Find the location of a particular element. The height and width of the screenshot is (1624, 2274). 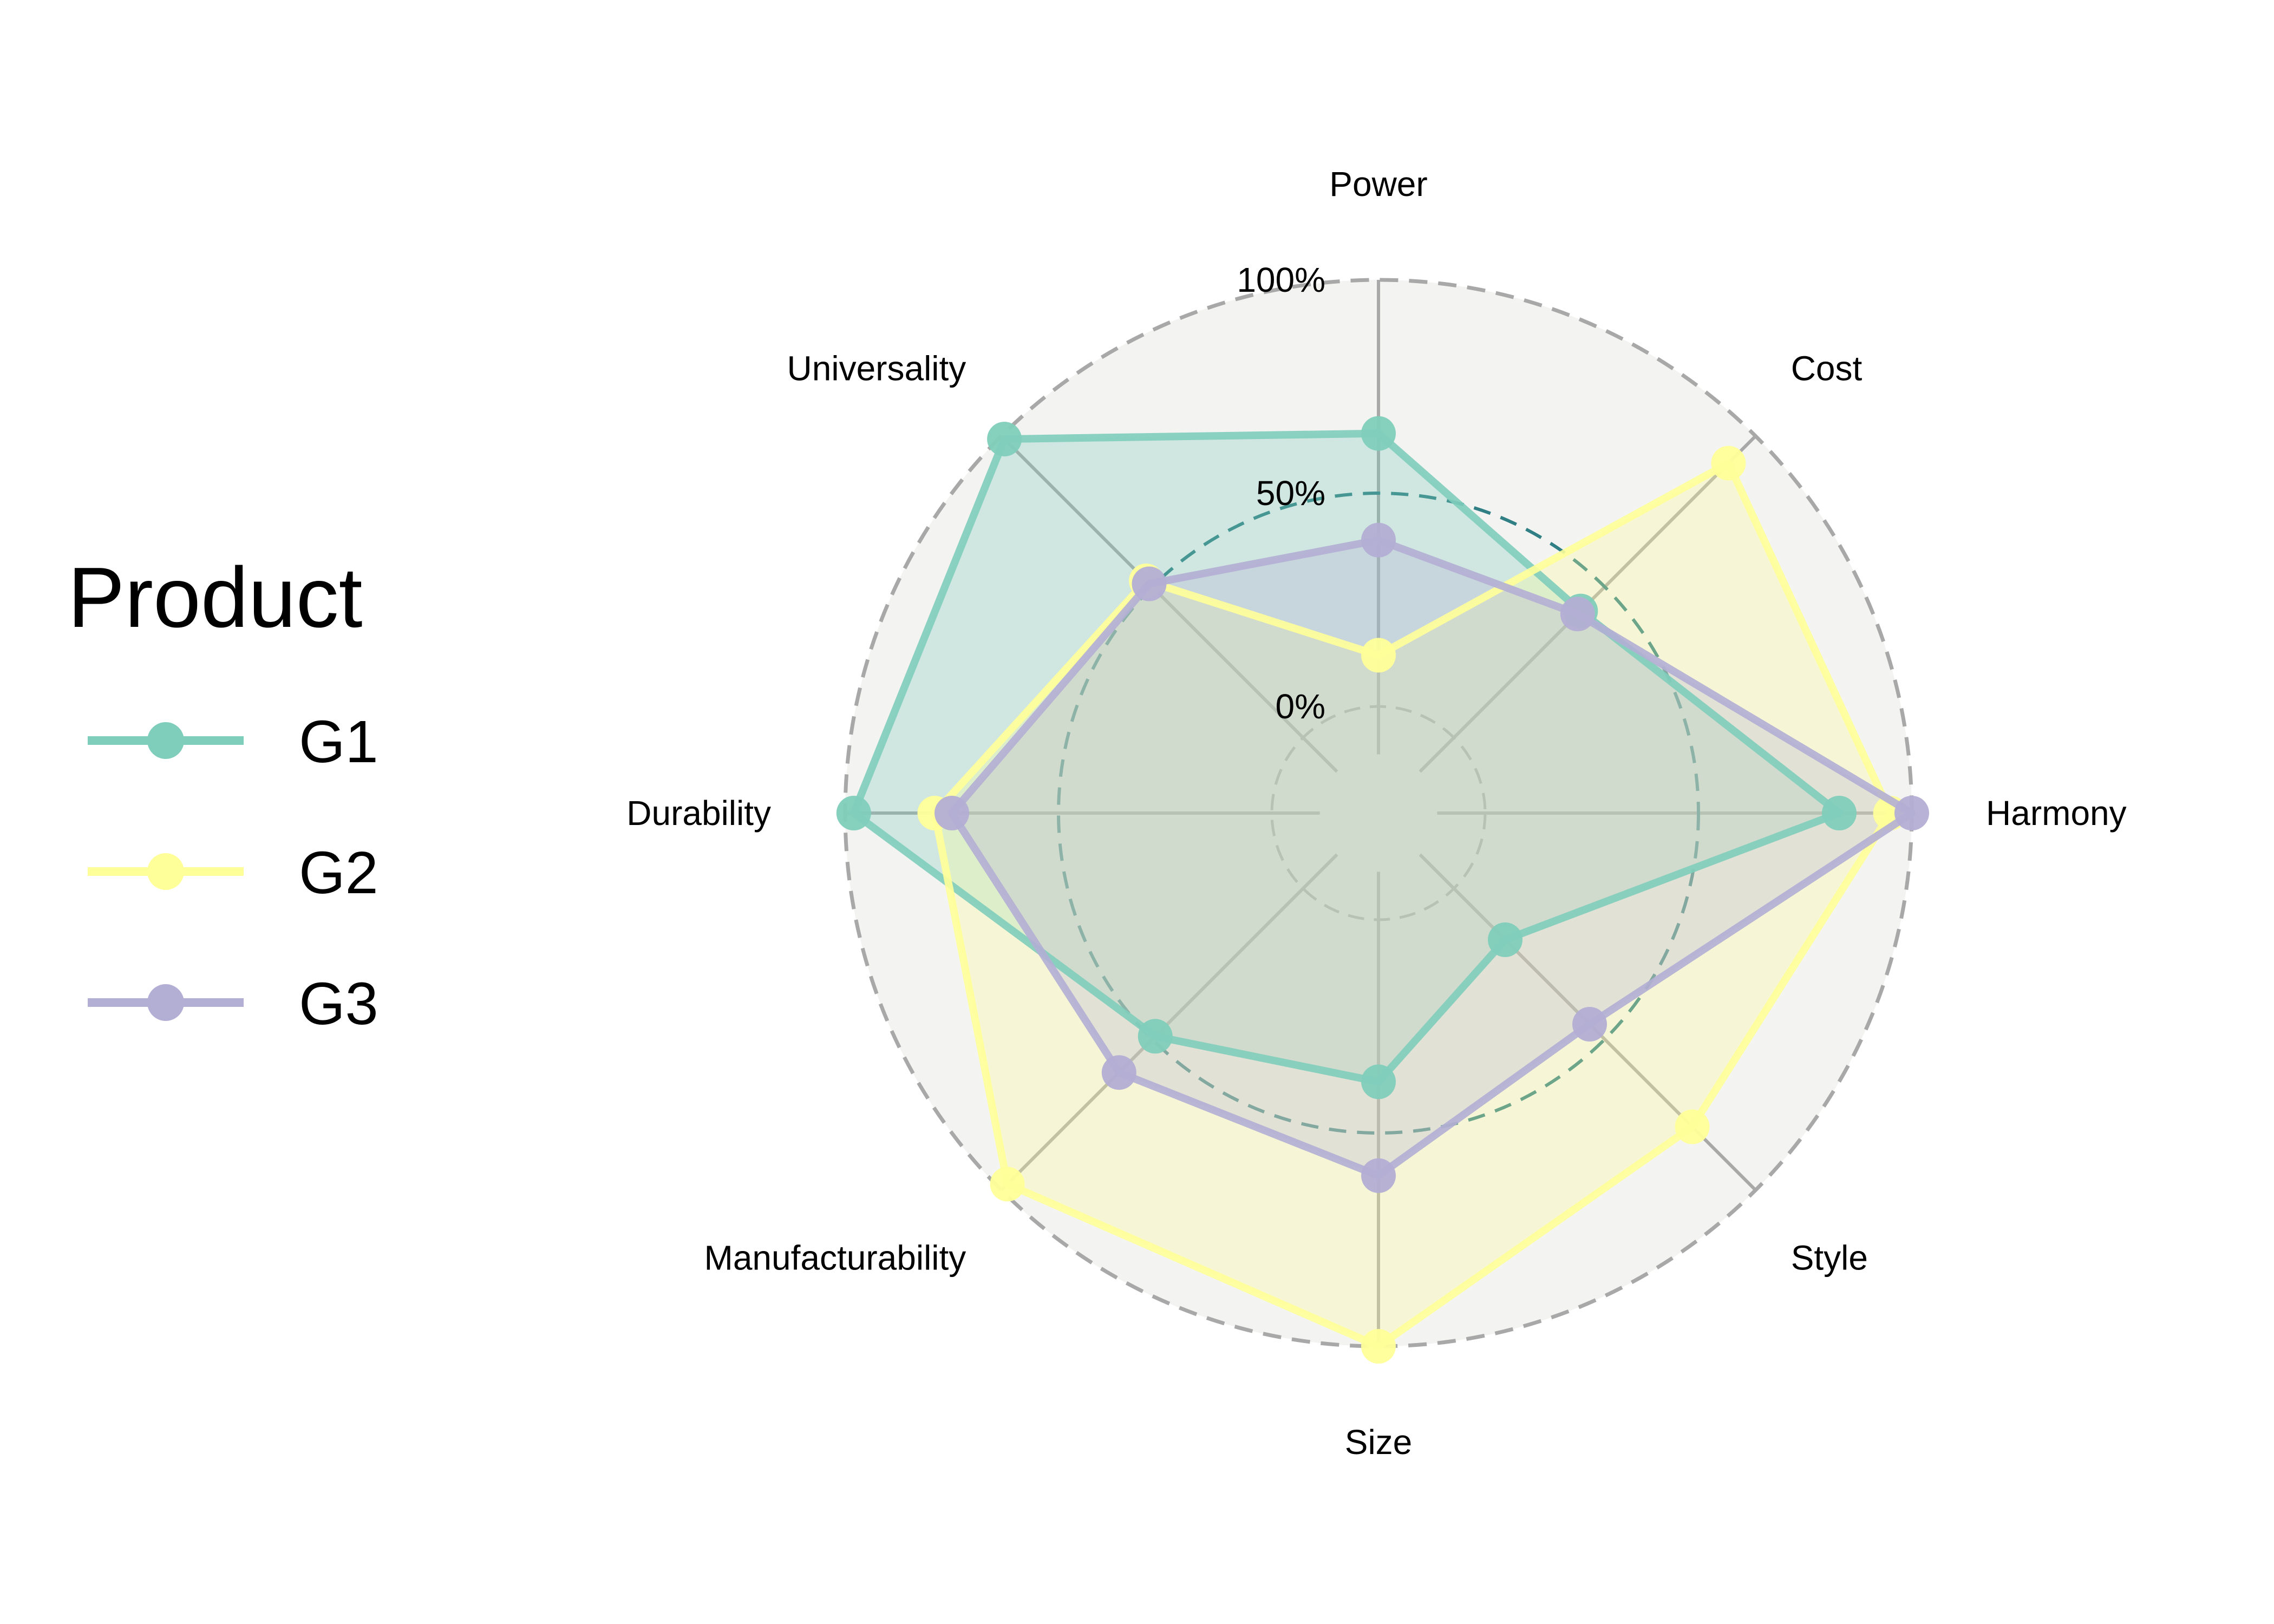

point-g3-style is located at coordinates (1590, 1024).